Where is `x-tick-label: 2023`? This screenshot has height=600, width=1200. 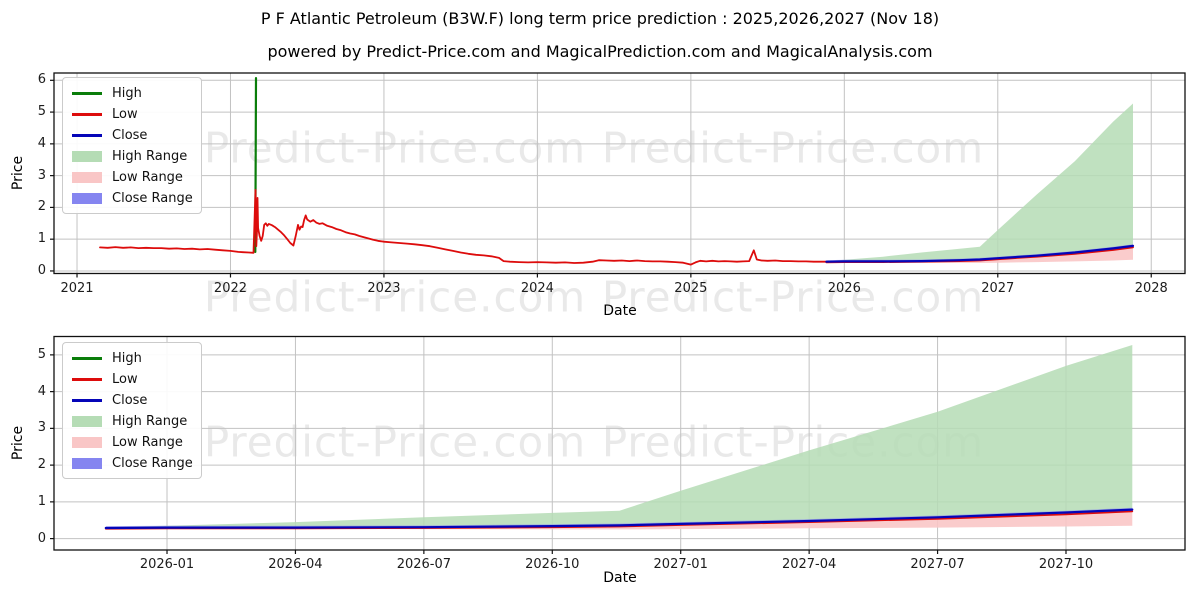 x-tick-label: 2023 is located at coordinates (384, 288).